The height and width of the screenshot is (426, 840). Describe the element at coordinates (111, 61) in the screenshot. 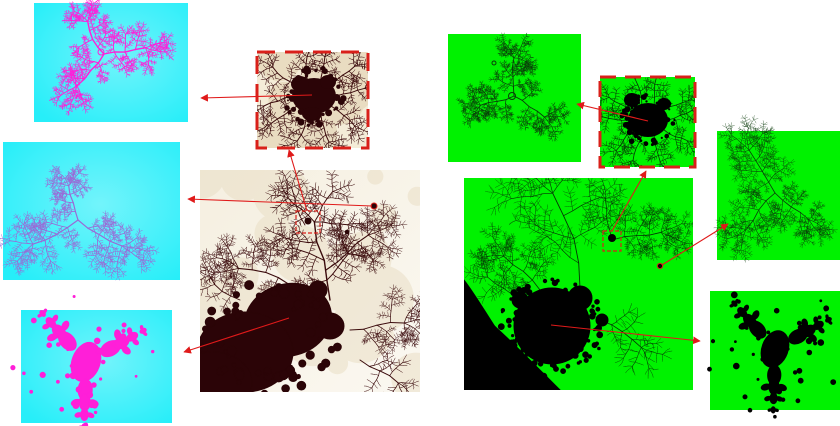

I see `julia-dendrite-magenta` at that location.